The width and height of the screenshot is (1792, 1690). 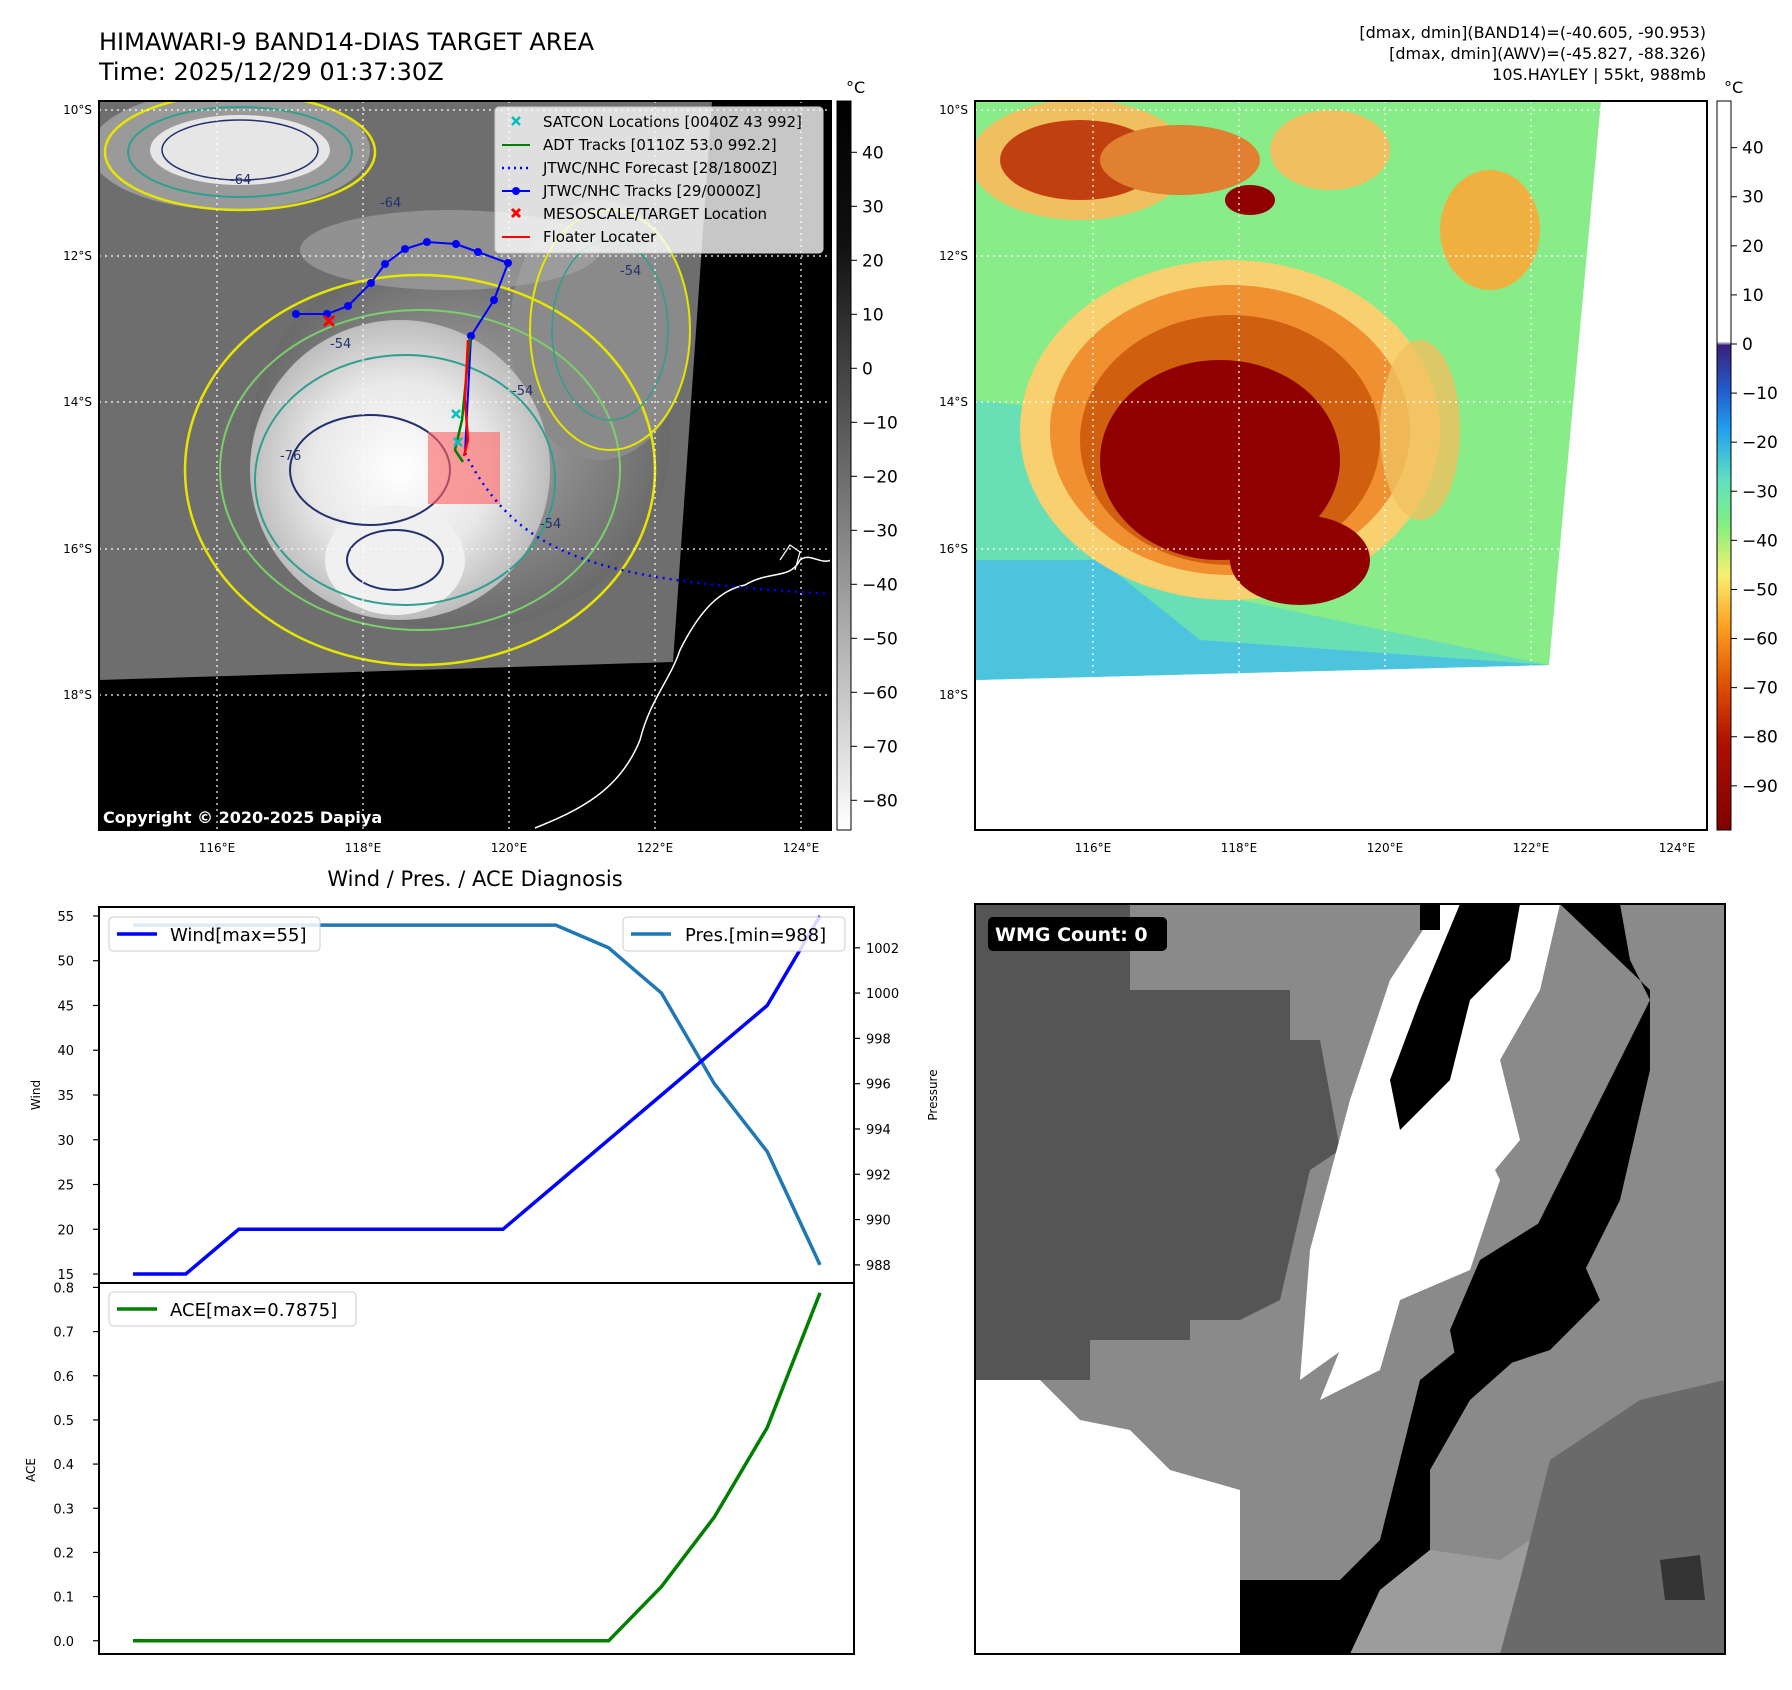 I want to click on wind-pres-axes, so click(x=476, y=1095).